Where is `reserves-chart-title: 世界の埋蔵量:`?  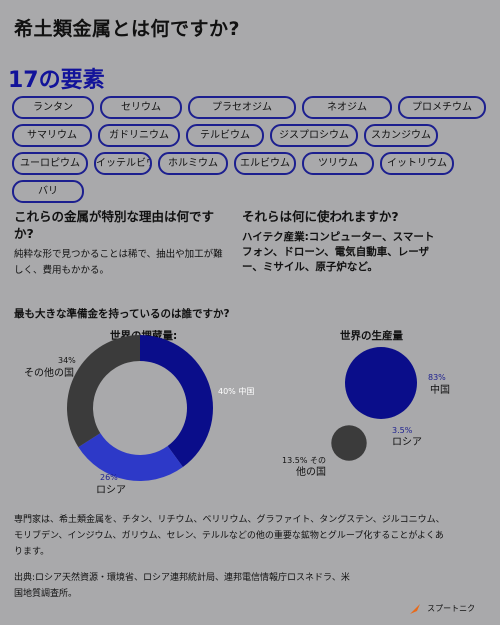
reserves-chart-title: 世界の埋蔵量: is located at coordinates (144, 336).